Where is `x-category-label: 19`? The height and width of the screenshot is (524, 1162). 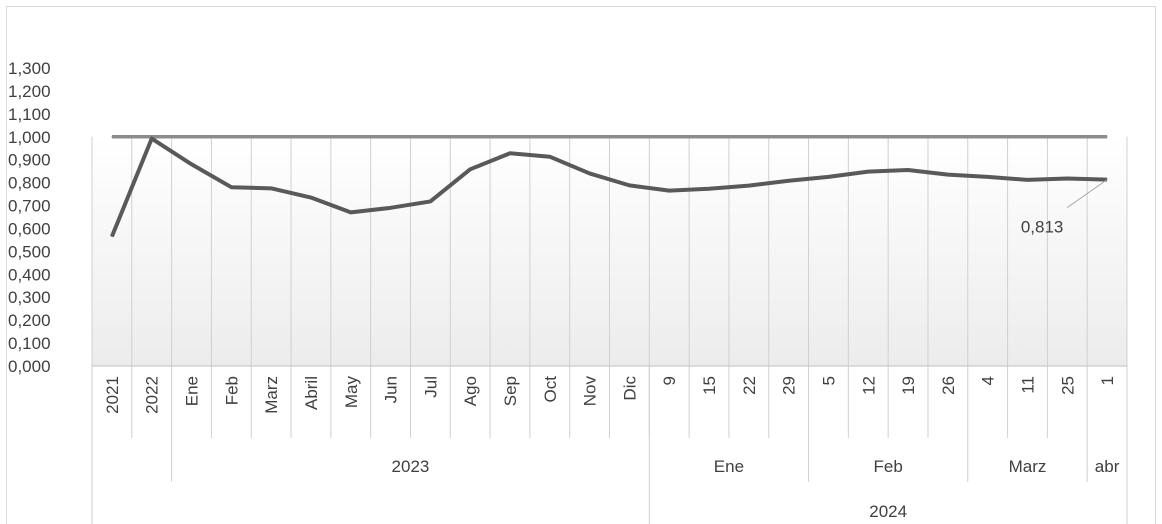
x-category-label: 19 is located at coordinates (908, 385).